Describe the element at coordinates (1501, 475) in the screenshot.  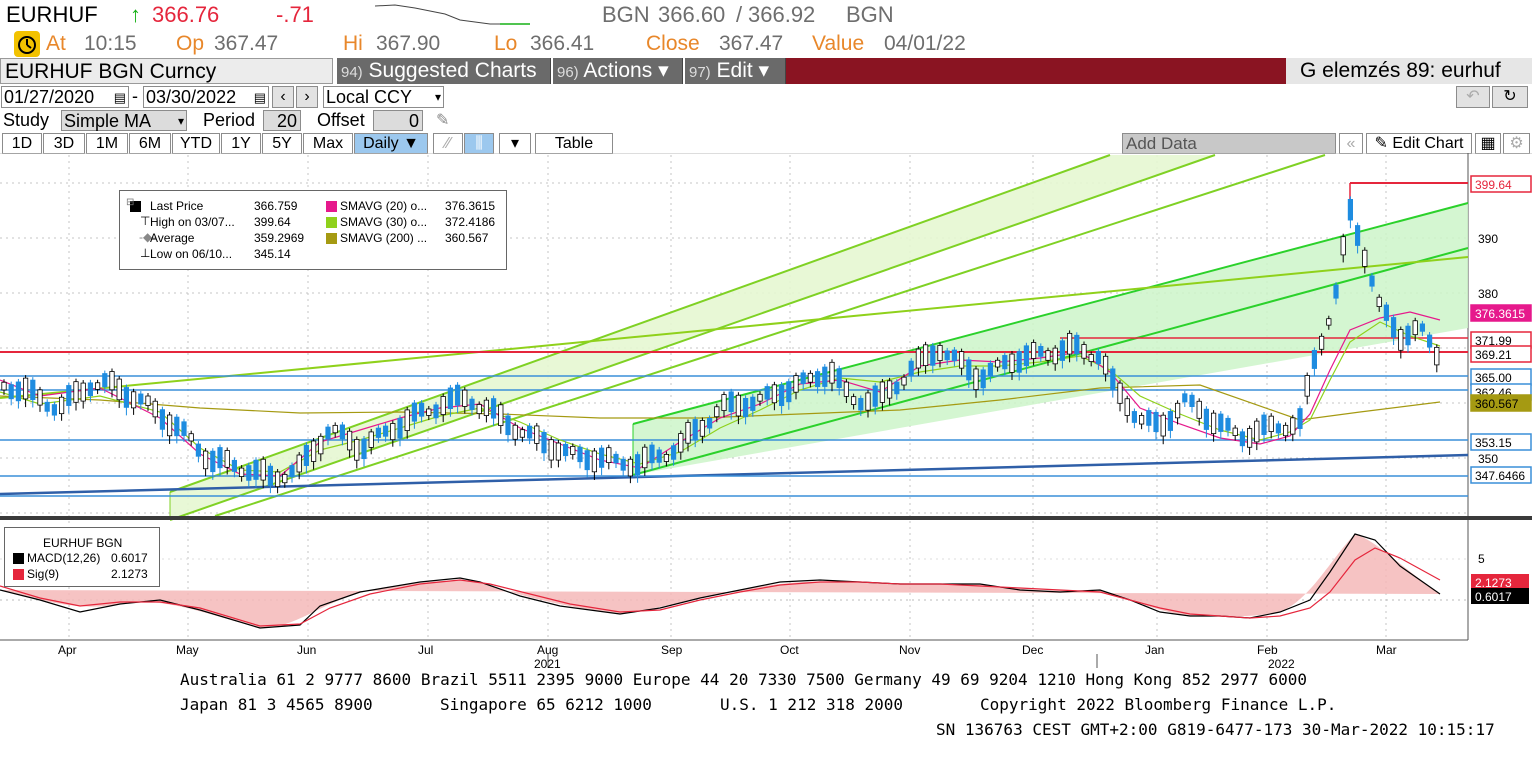
I see `price-label-box: 347.6466` at that location.